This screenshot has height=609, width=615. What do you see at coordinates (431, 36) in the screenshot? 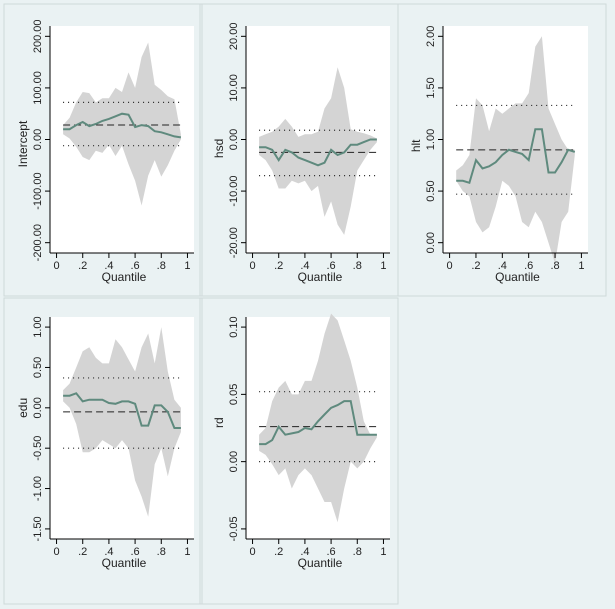
I see `y-tick-label: 2.00` at bounding box center [431, 36].